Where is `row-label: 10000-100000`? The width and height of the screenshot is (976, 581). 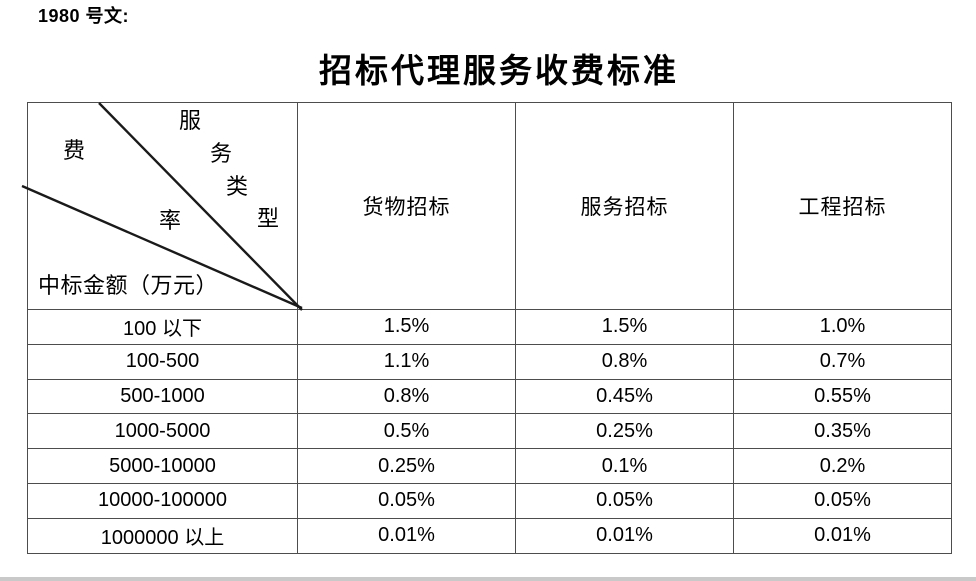
row-label: 10000-100000 is located at coordinates (162, 500).